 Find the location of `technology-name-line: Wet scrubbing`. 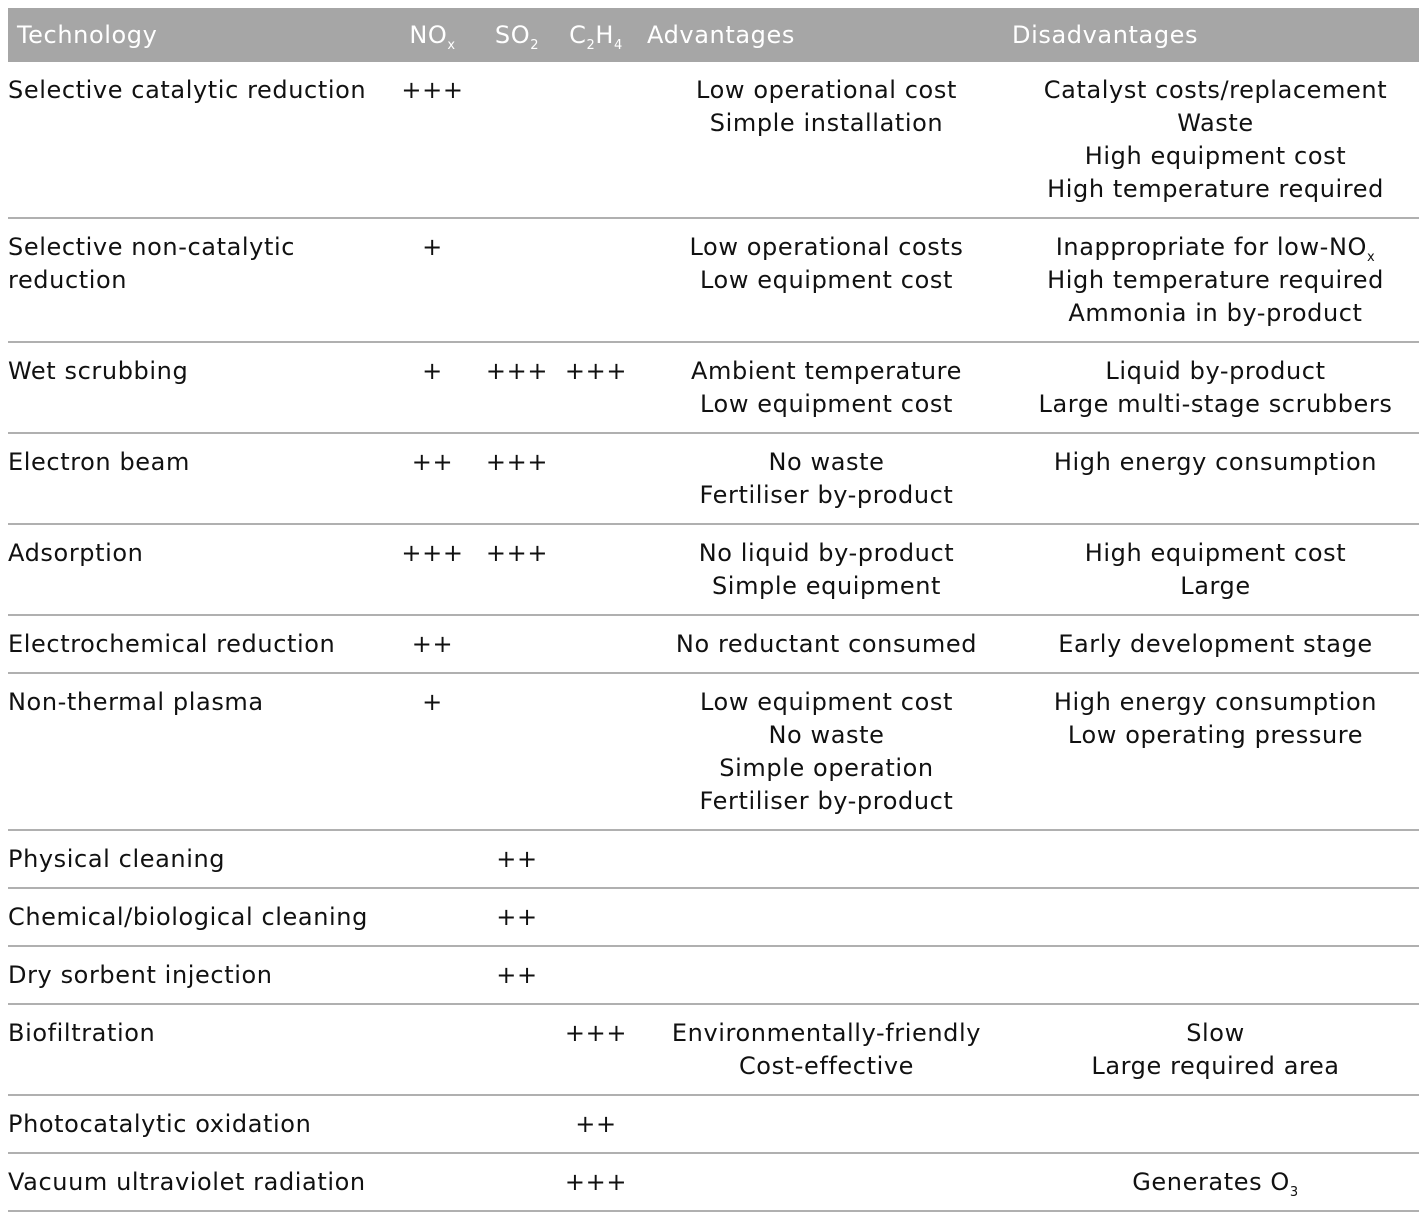

technology-name-line: Wet scrubbing is located at coordinates (98, 371).